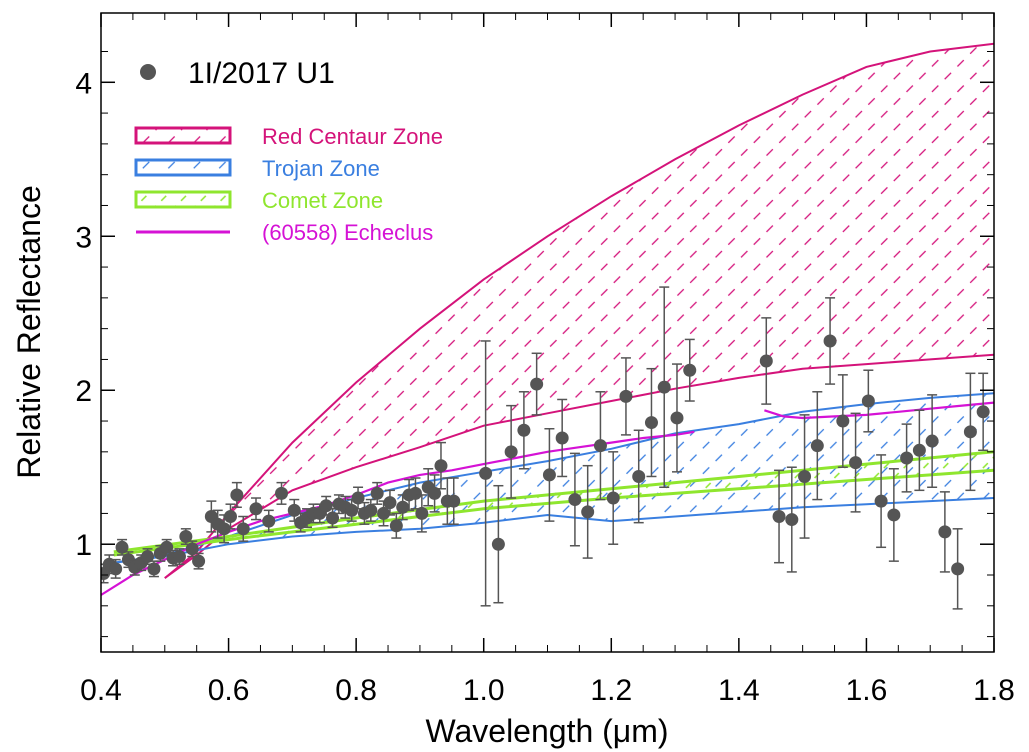 This screenshot has height=752, width=1029. What do you see at coordinates (611, 690) in the screenshot?
I see `x-tick-label: 1.2` at bounding box center [611, 690].